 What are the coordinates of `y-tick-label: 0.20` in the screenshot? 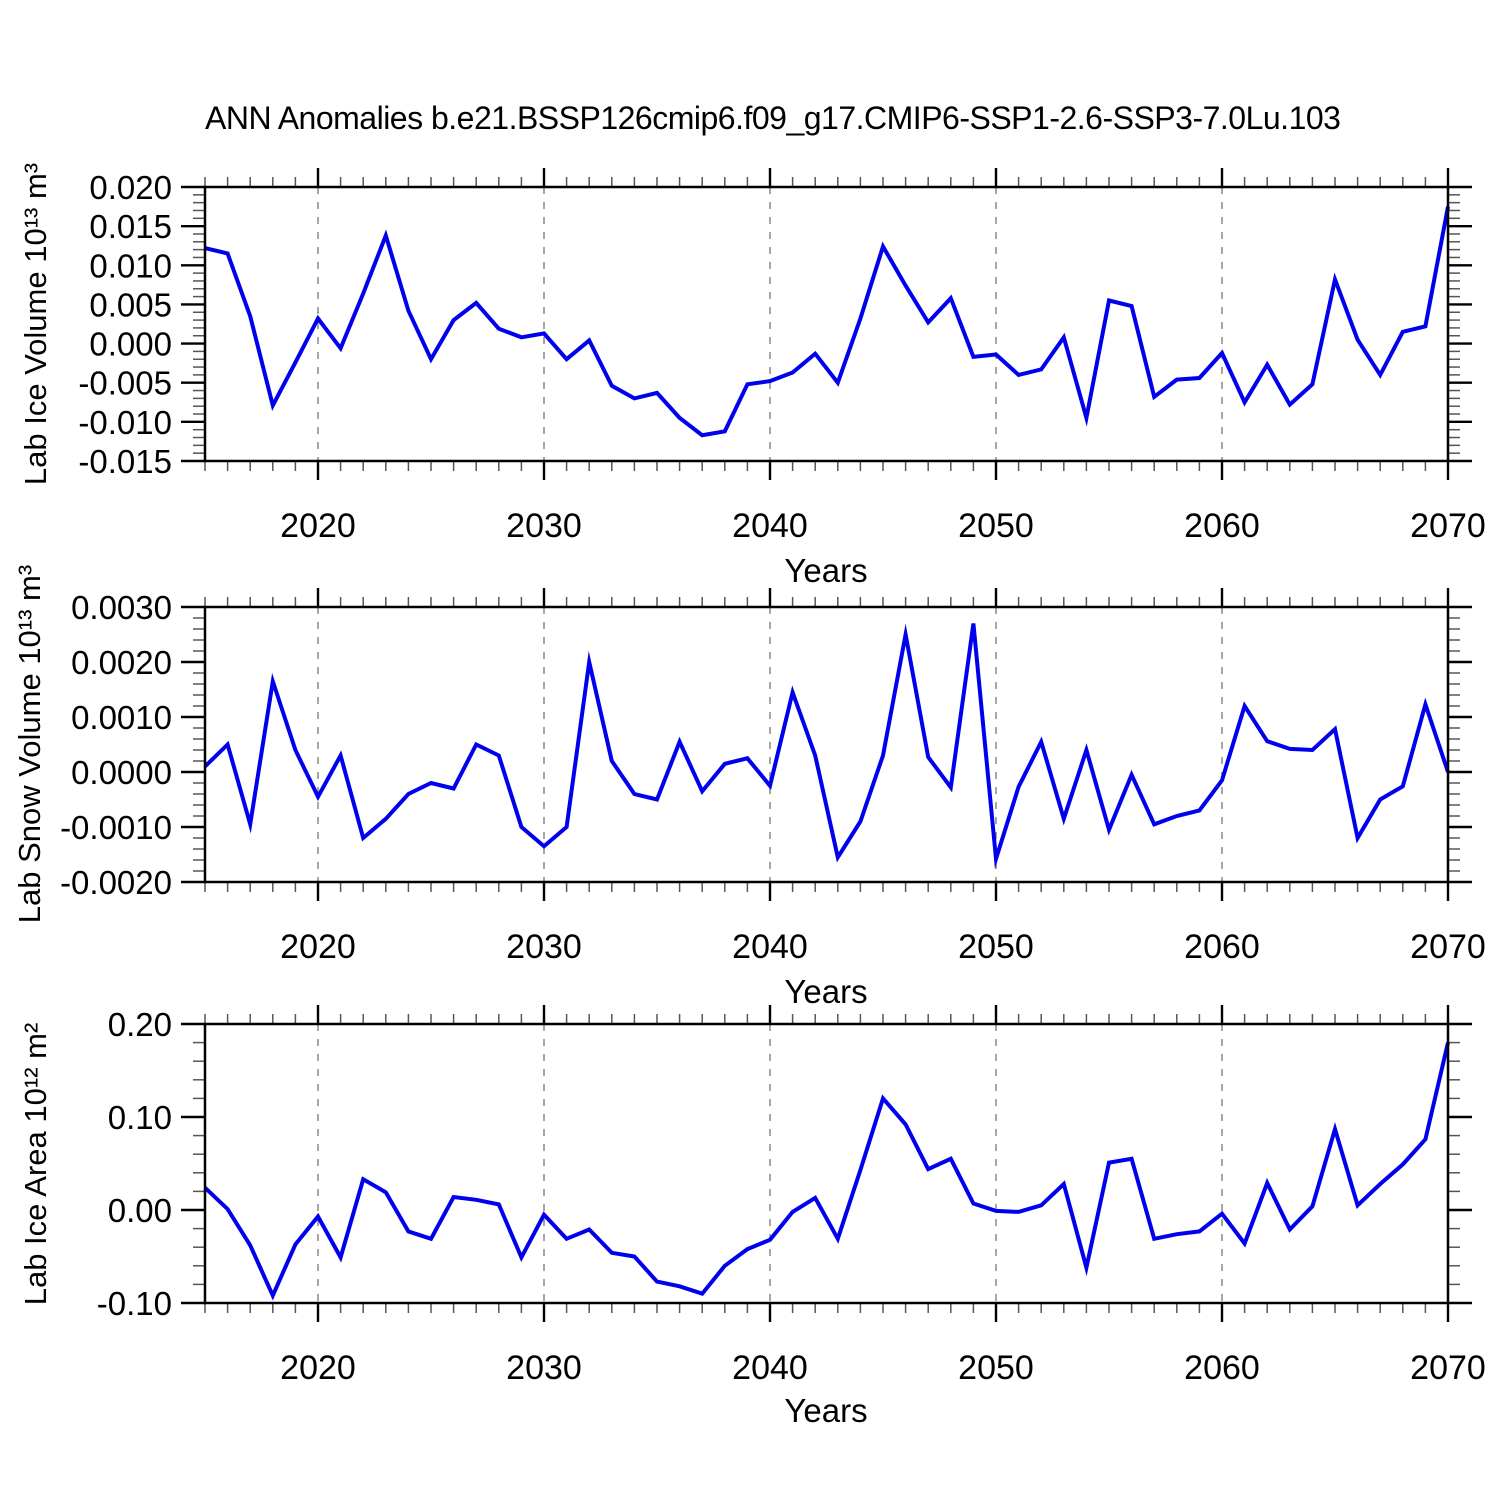 It's located at (140, 1024).